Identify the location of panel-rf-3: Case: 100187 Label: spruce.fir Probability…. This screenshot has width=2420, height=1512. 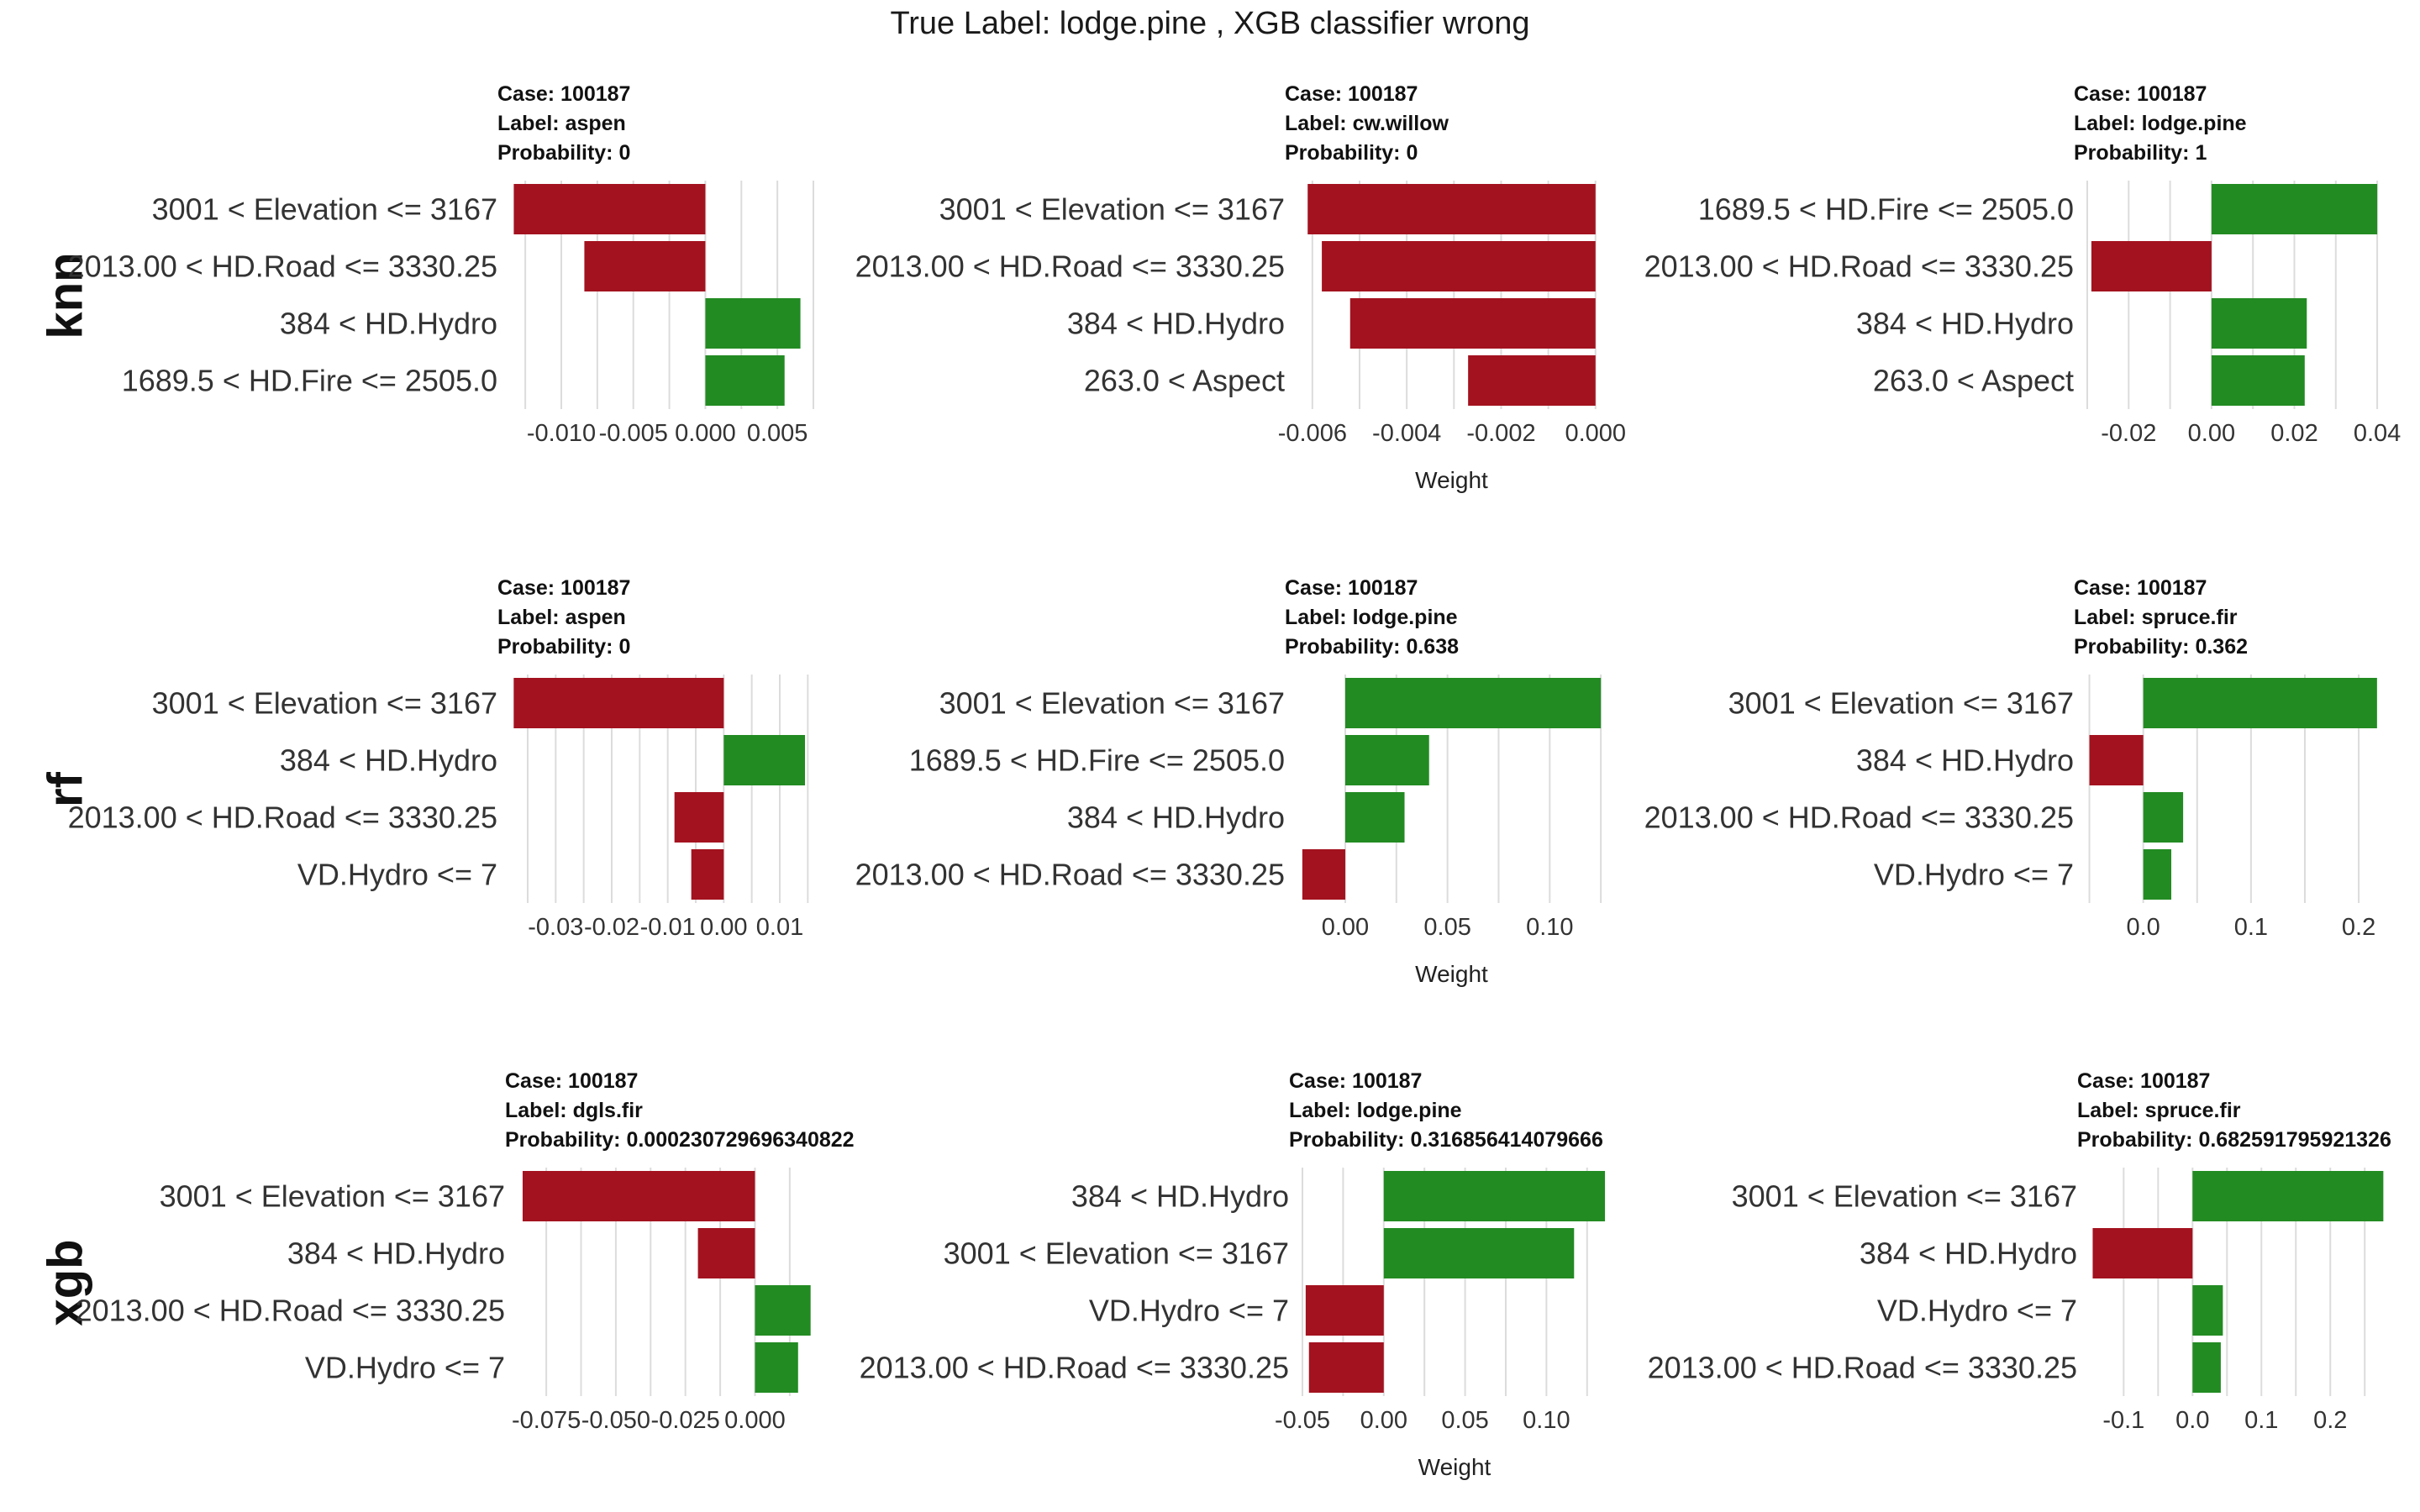
(2010, 758).